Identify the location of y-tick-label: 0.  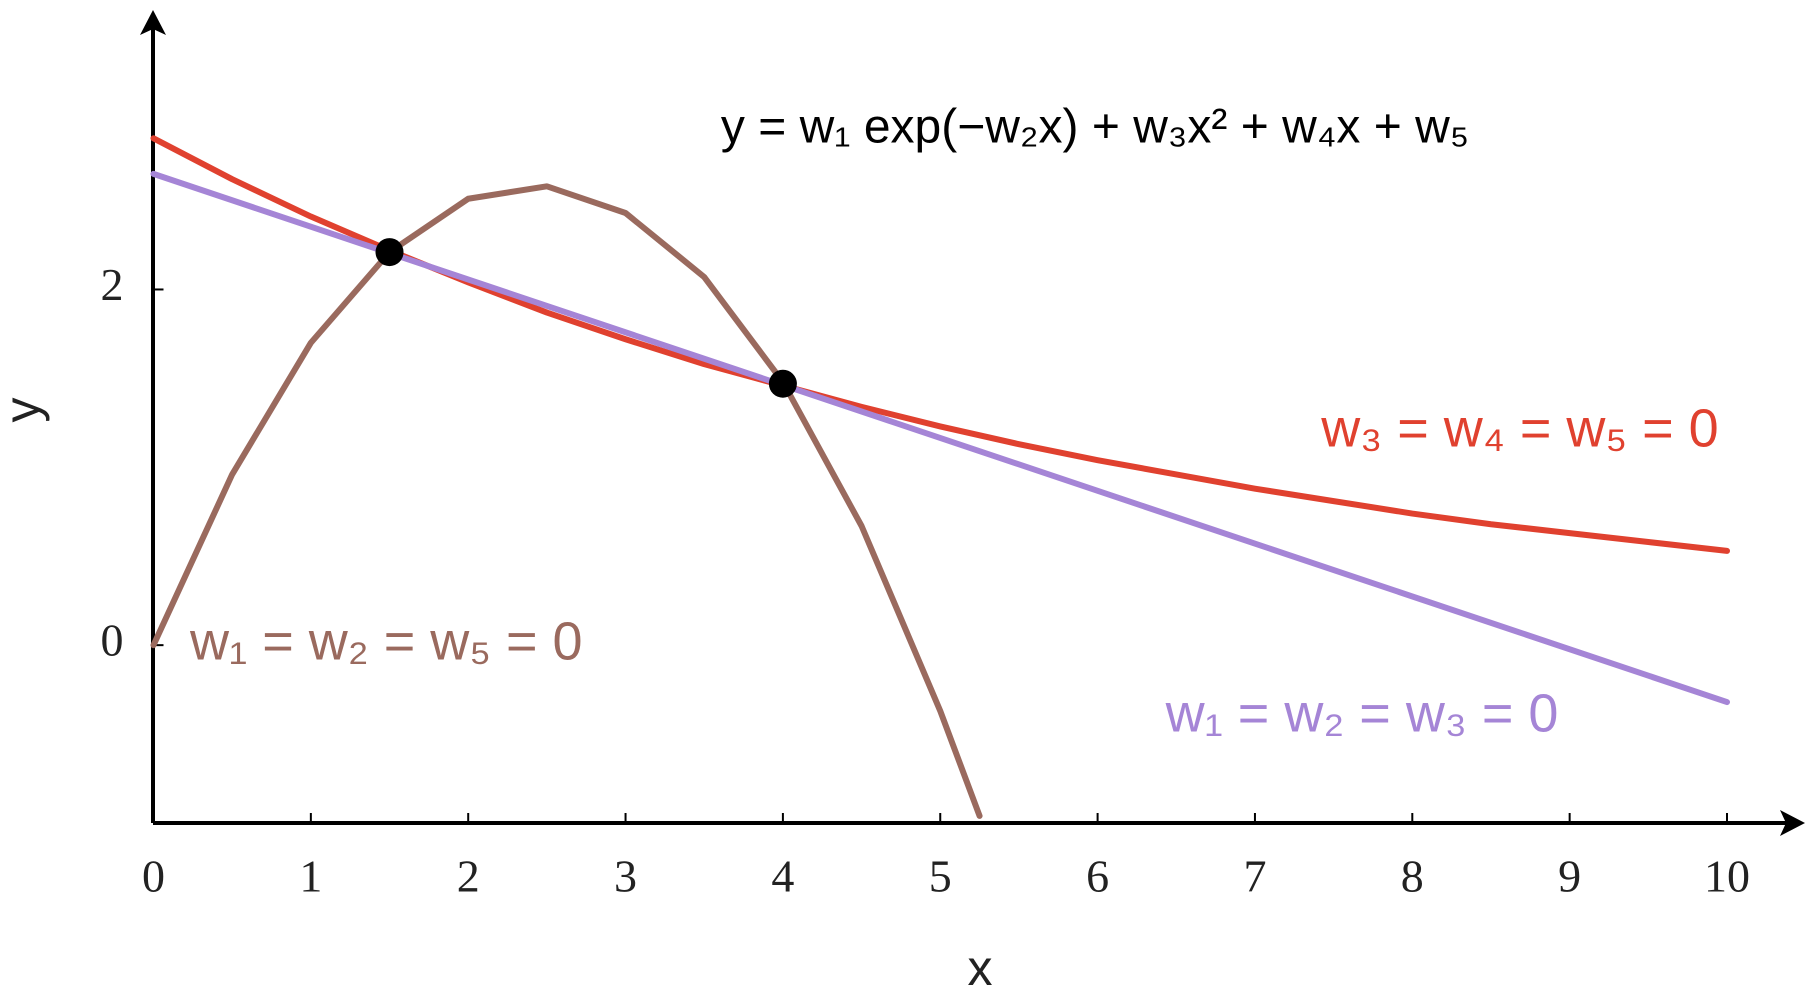
(112, 640).